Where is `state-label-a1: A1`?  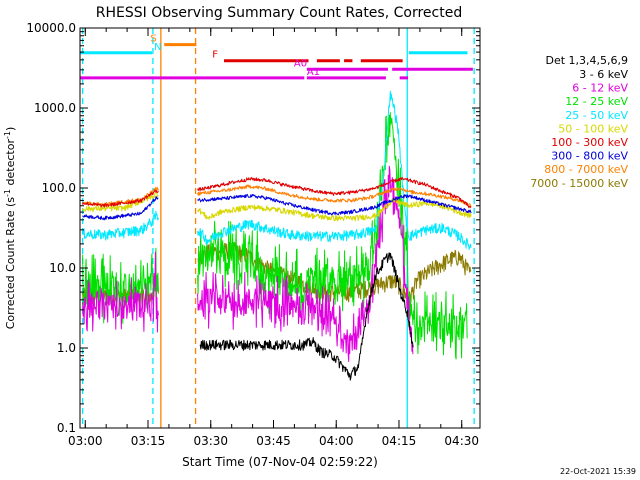 state-label-a1: A1 is located at coordinates (313, 72).